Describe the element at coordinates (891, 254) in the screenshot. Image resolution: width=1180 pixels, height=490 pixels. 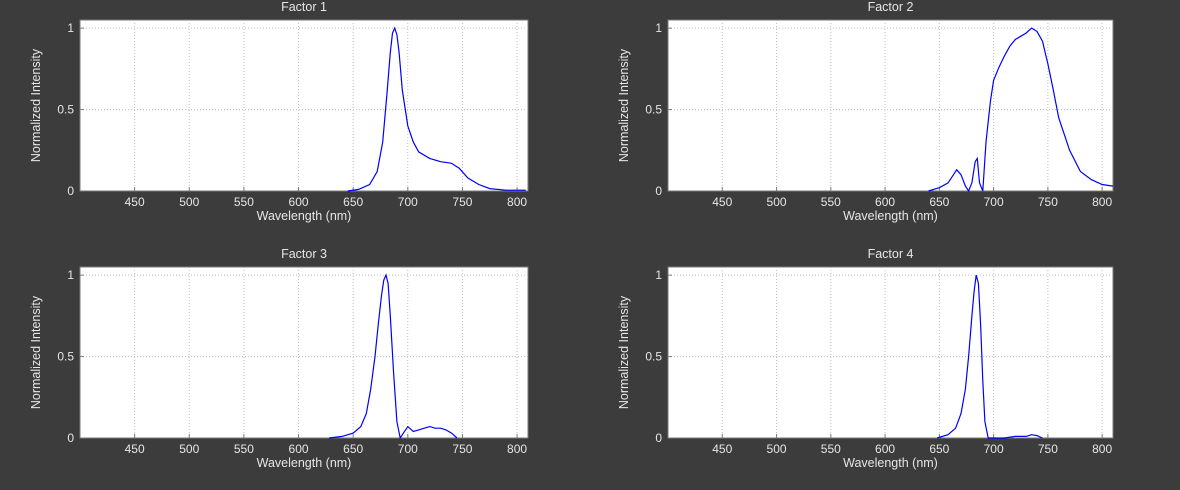
I see `chart-title: Factor 4` at that location.